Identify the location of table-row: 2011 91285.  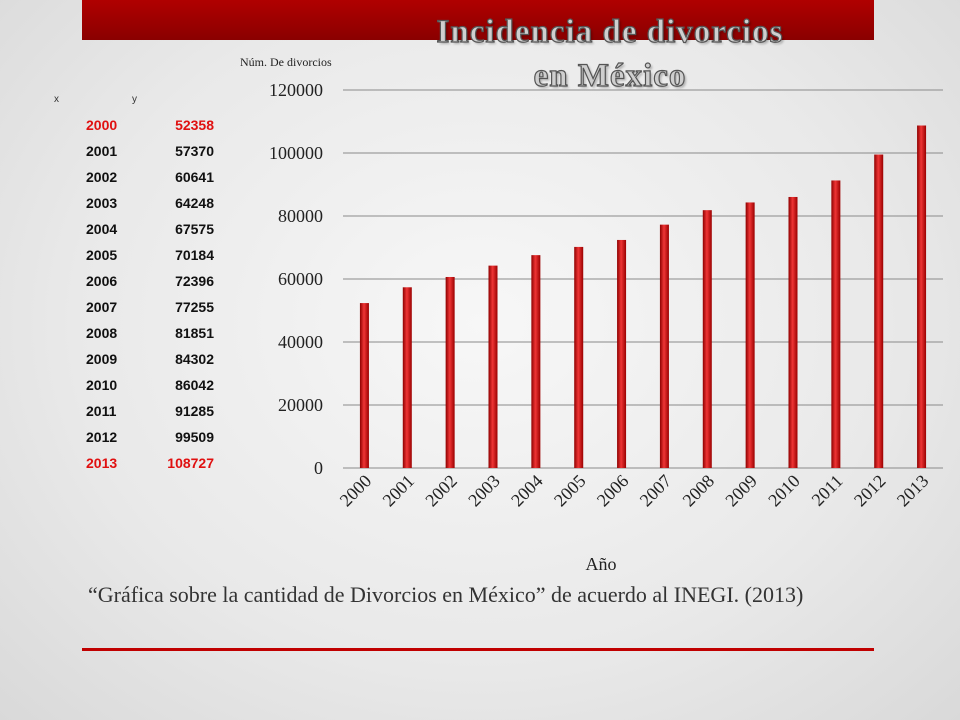
(135, 411).